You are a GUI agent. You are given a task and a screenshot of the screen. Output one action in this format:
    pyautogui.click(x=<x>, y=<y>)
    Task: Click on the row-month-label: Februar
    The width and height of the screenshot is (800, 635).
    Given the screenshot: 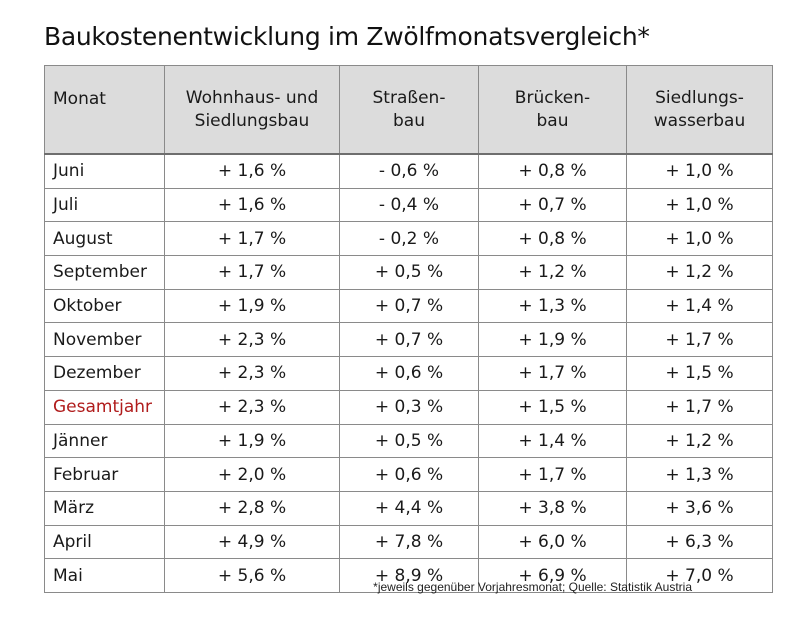 What is the action you would take?
    pyautogui.click(x=104, y=474)
    